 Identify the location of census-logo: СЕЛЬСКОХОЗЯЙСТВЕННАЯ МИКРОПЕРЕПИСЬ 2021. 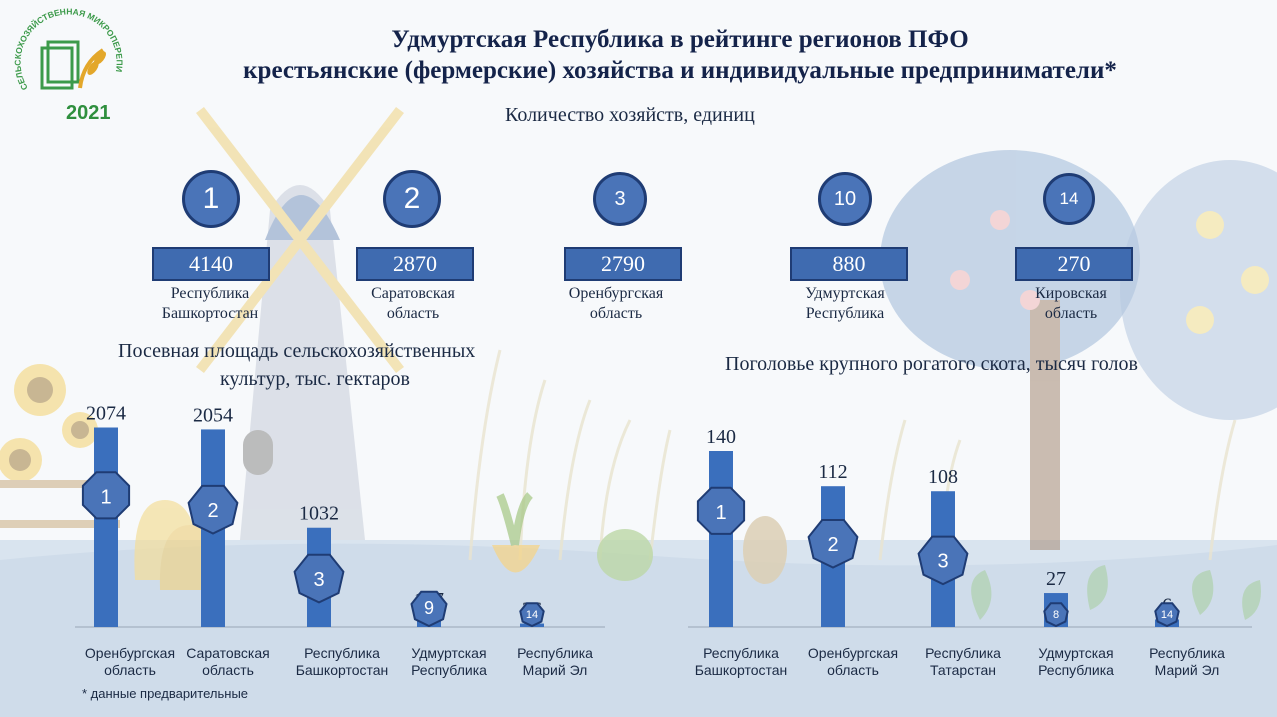
(69, 63).